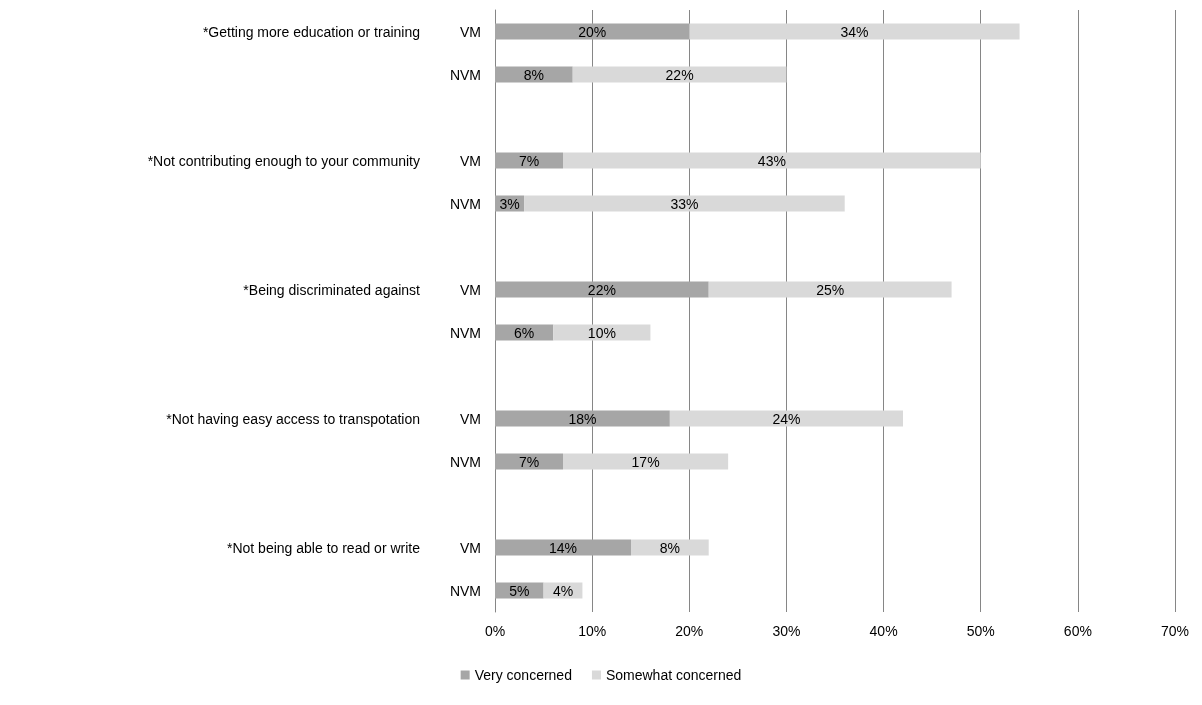 This screenshot has width=1202, height=705. I want to click on legend-label: Very concerned, so click(523, 675).